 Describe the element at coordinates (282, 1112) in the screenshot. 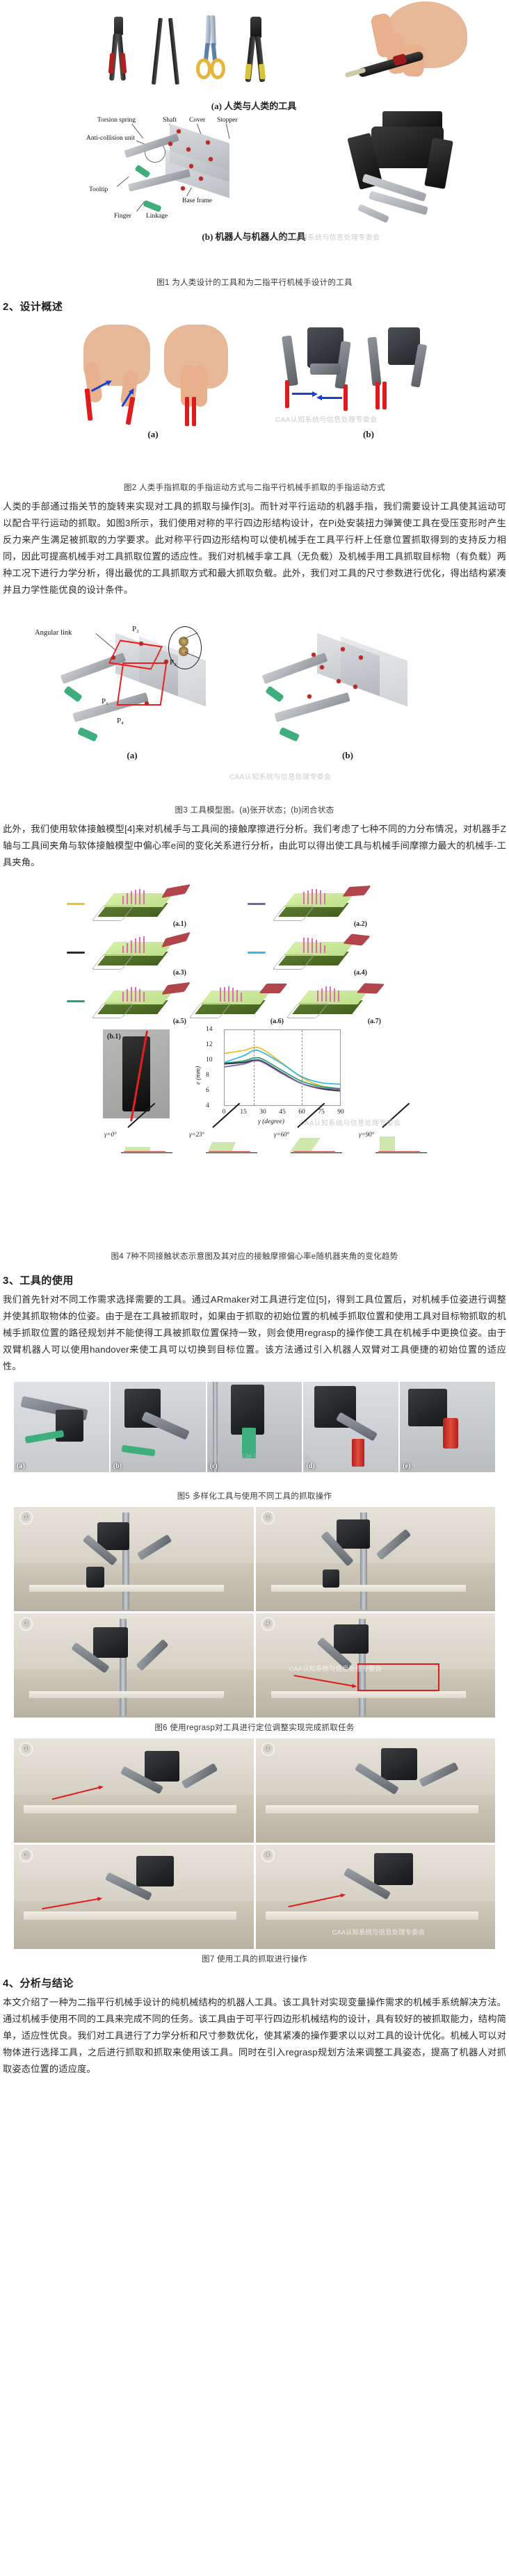

I see `chart-x-tick: 45` at that location.